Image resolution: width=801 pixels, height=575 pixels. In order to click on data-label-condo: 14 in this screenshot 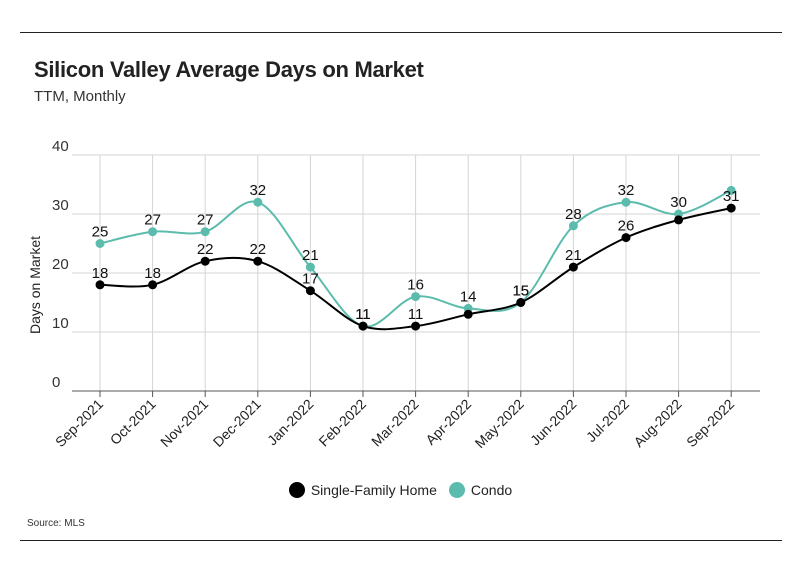, I will do `click(468, 296)`.